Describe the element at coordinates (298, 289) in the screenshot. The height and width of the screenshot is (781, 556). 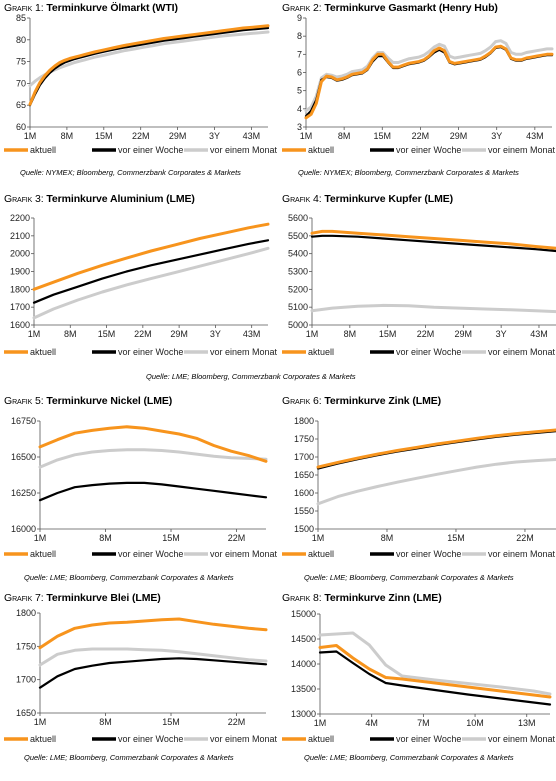
I see `y-tick-label: 5200` at that location.